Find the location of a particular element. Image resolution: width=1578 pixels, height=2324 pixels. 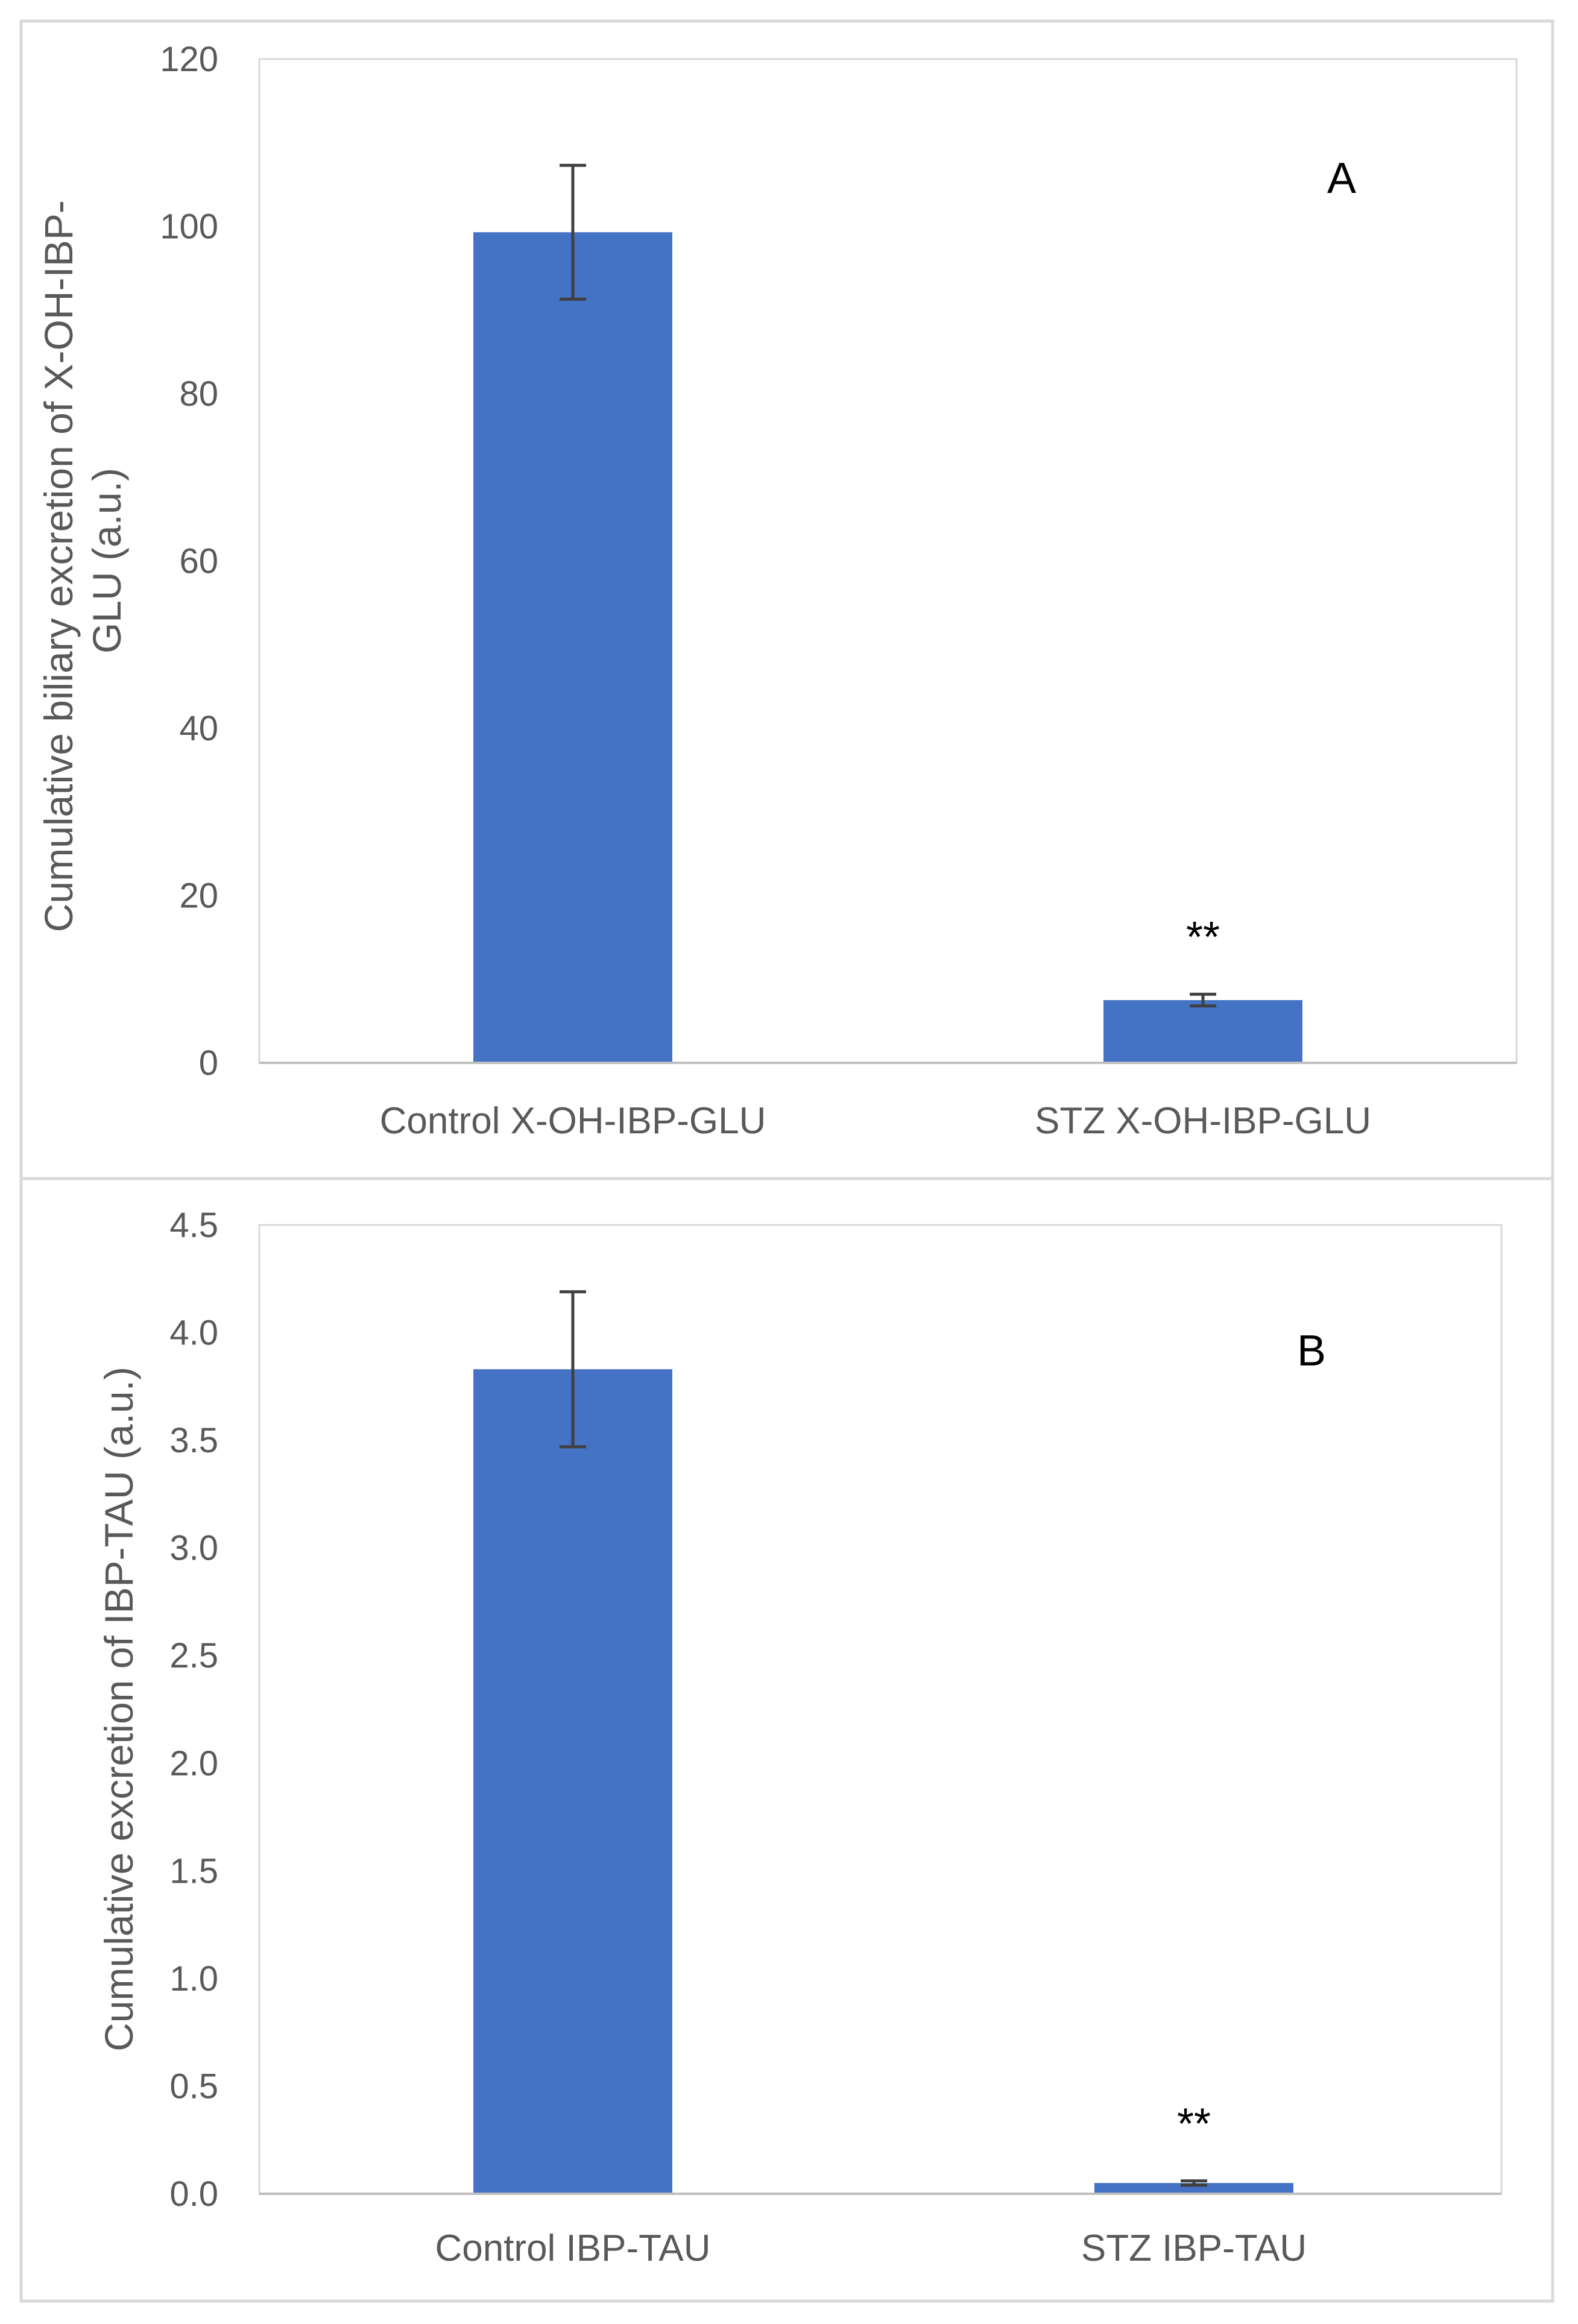

panel-b-y-tick-label: 0.0 is located at coordinates (193, 2194).